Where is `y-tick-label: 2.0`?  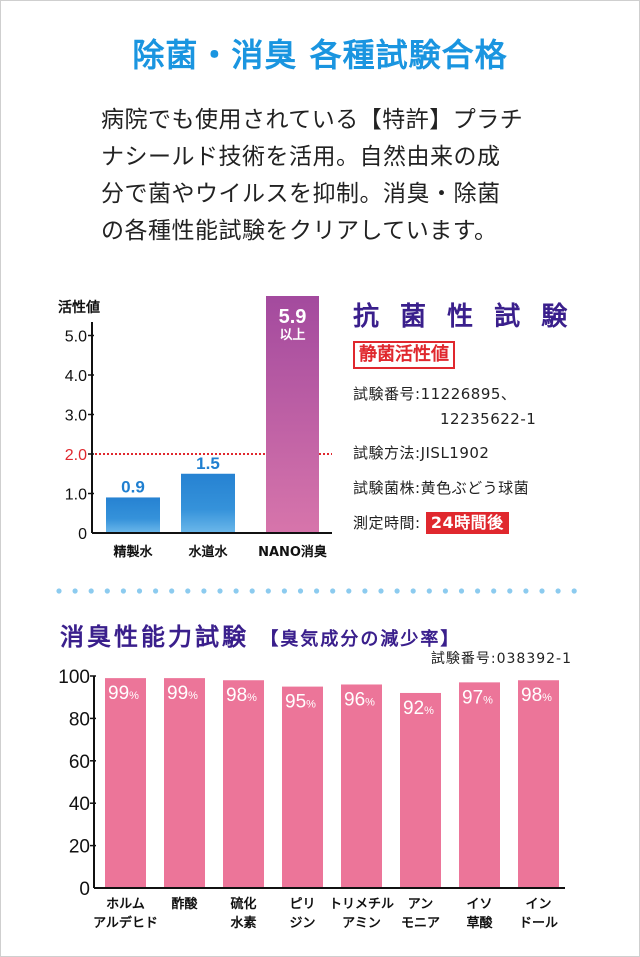 y-tick-label: 2.0 is located at coordinates (76, 455).